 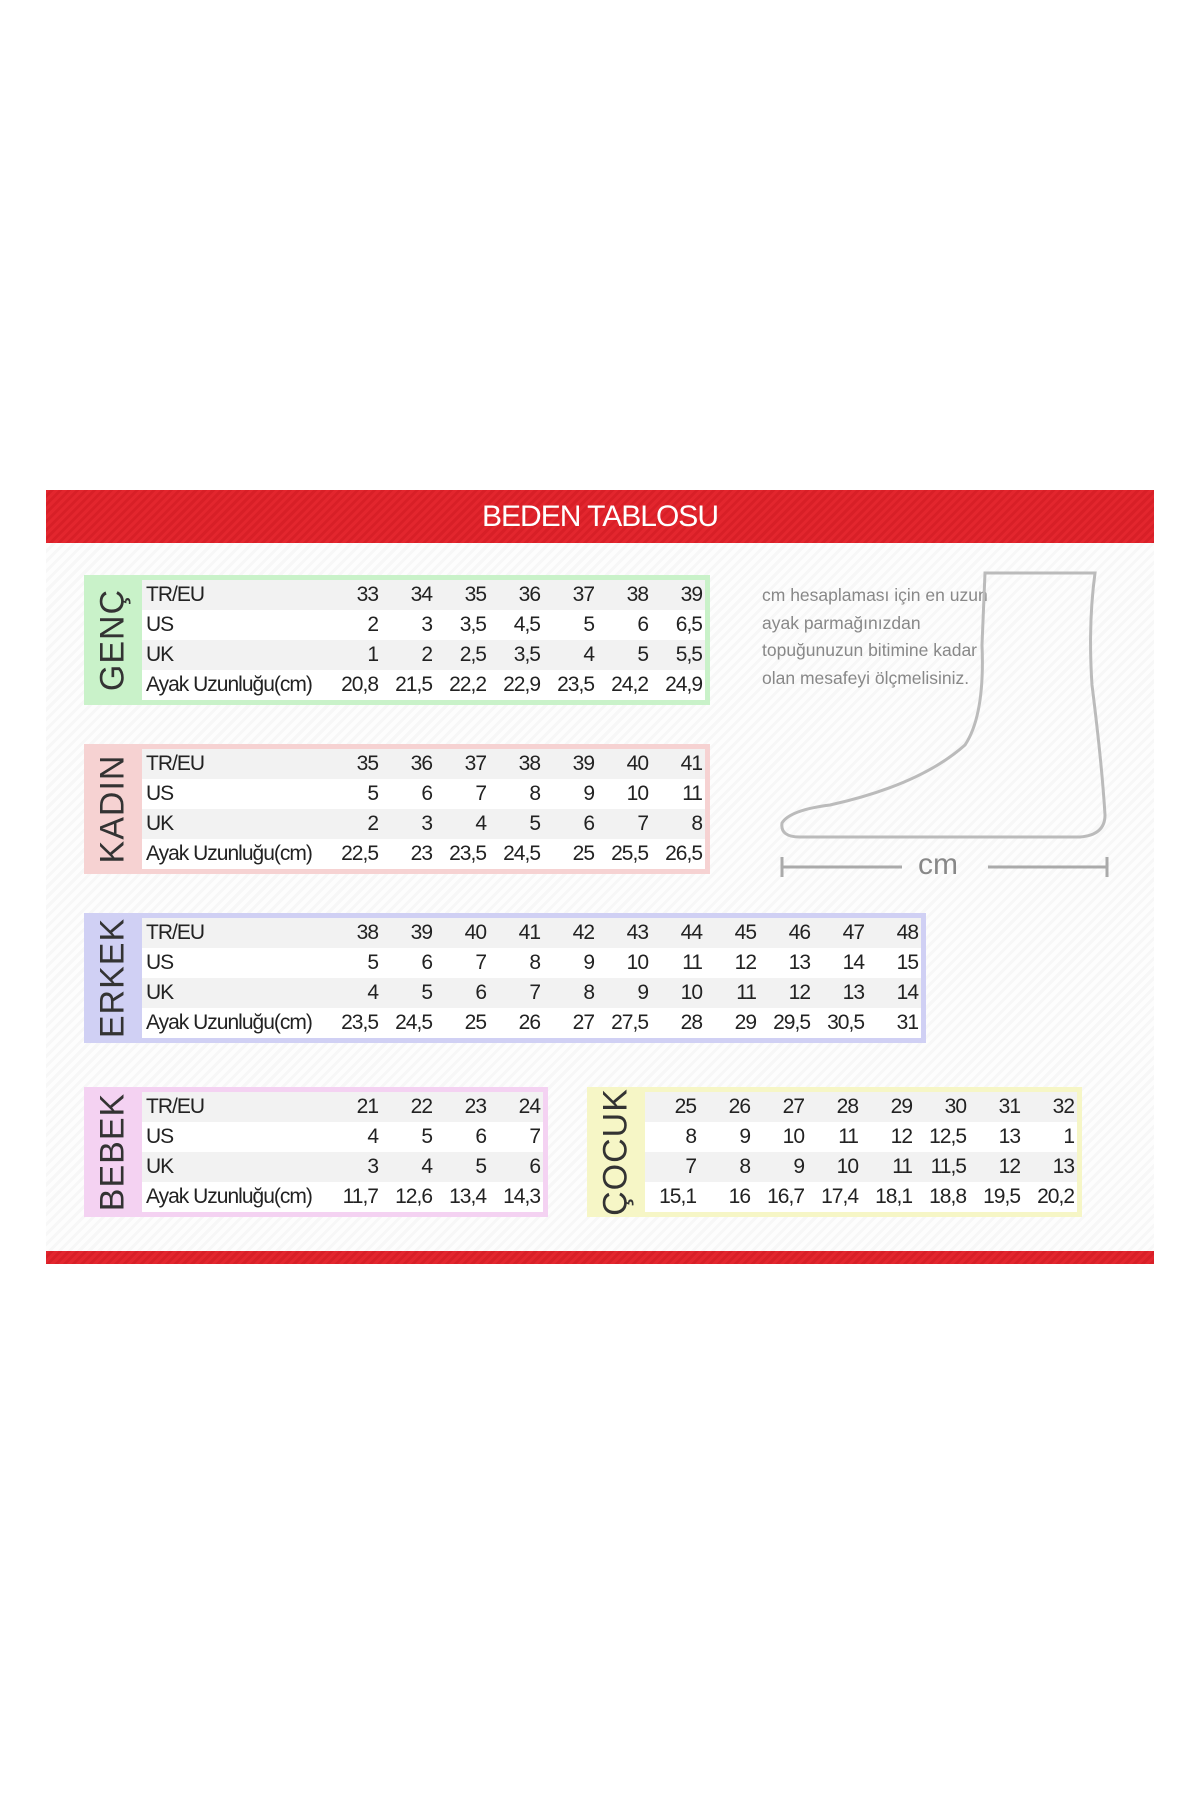 I want to click on table-cell: 30, so click(x=942, y=1107).